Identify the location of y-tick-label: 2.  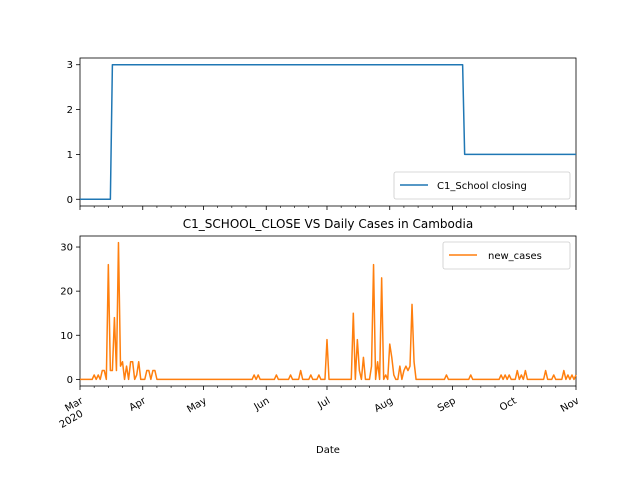
(70, 110).